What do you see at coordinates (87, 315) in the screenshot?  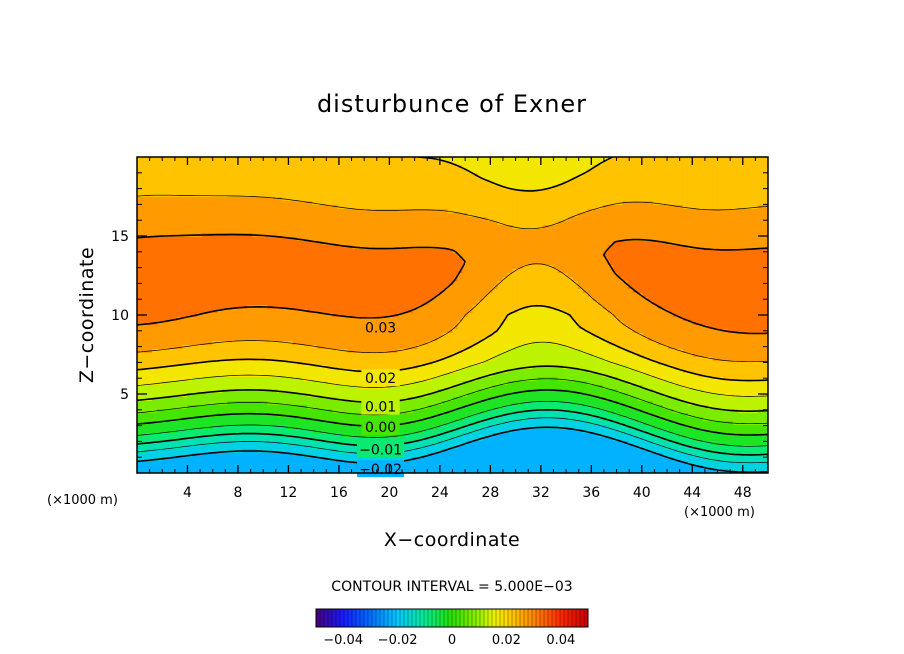 I see `y-axis-label: Z−coordinate` at bounding box center [87, 315].